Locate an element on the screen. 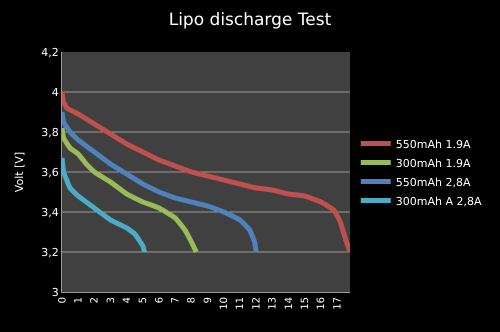 The width and height of the screenshot is (500, 332). legend-label: 550mAh 2,8A is located at coordinates (433, 182).